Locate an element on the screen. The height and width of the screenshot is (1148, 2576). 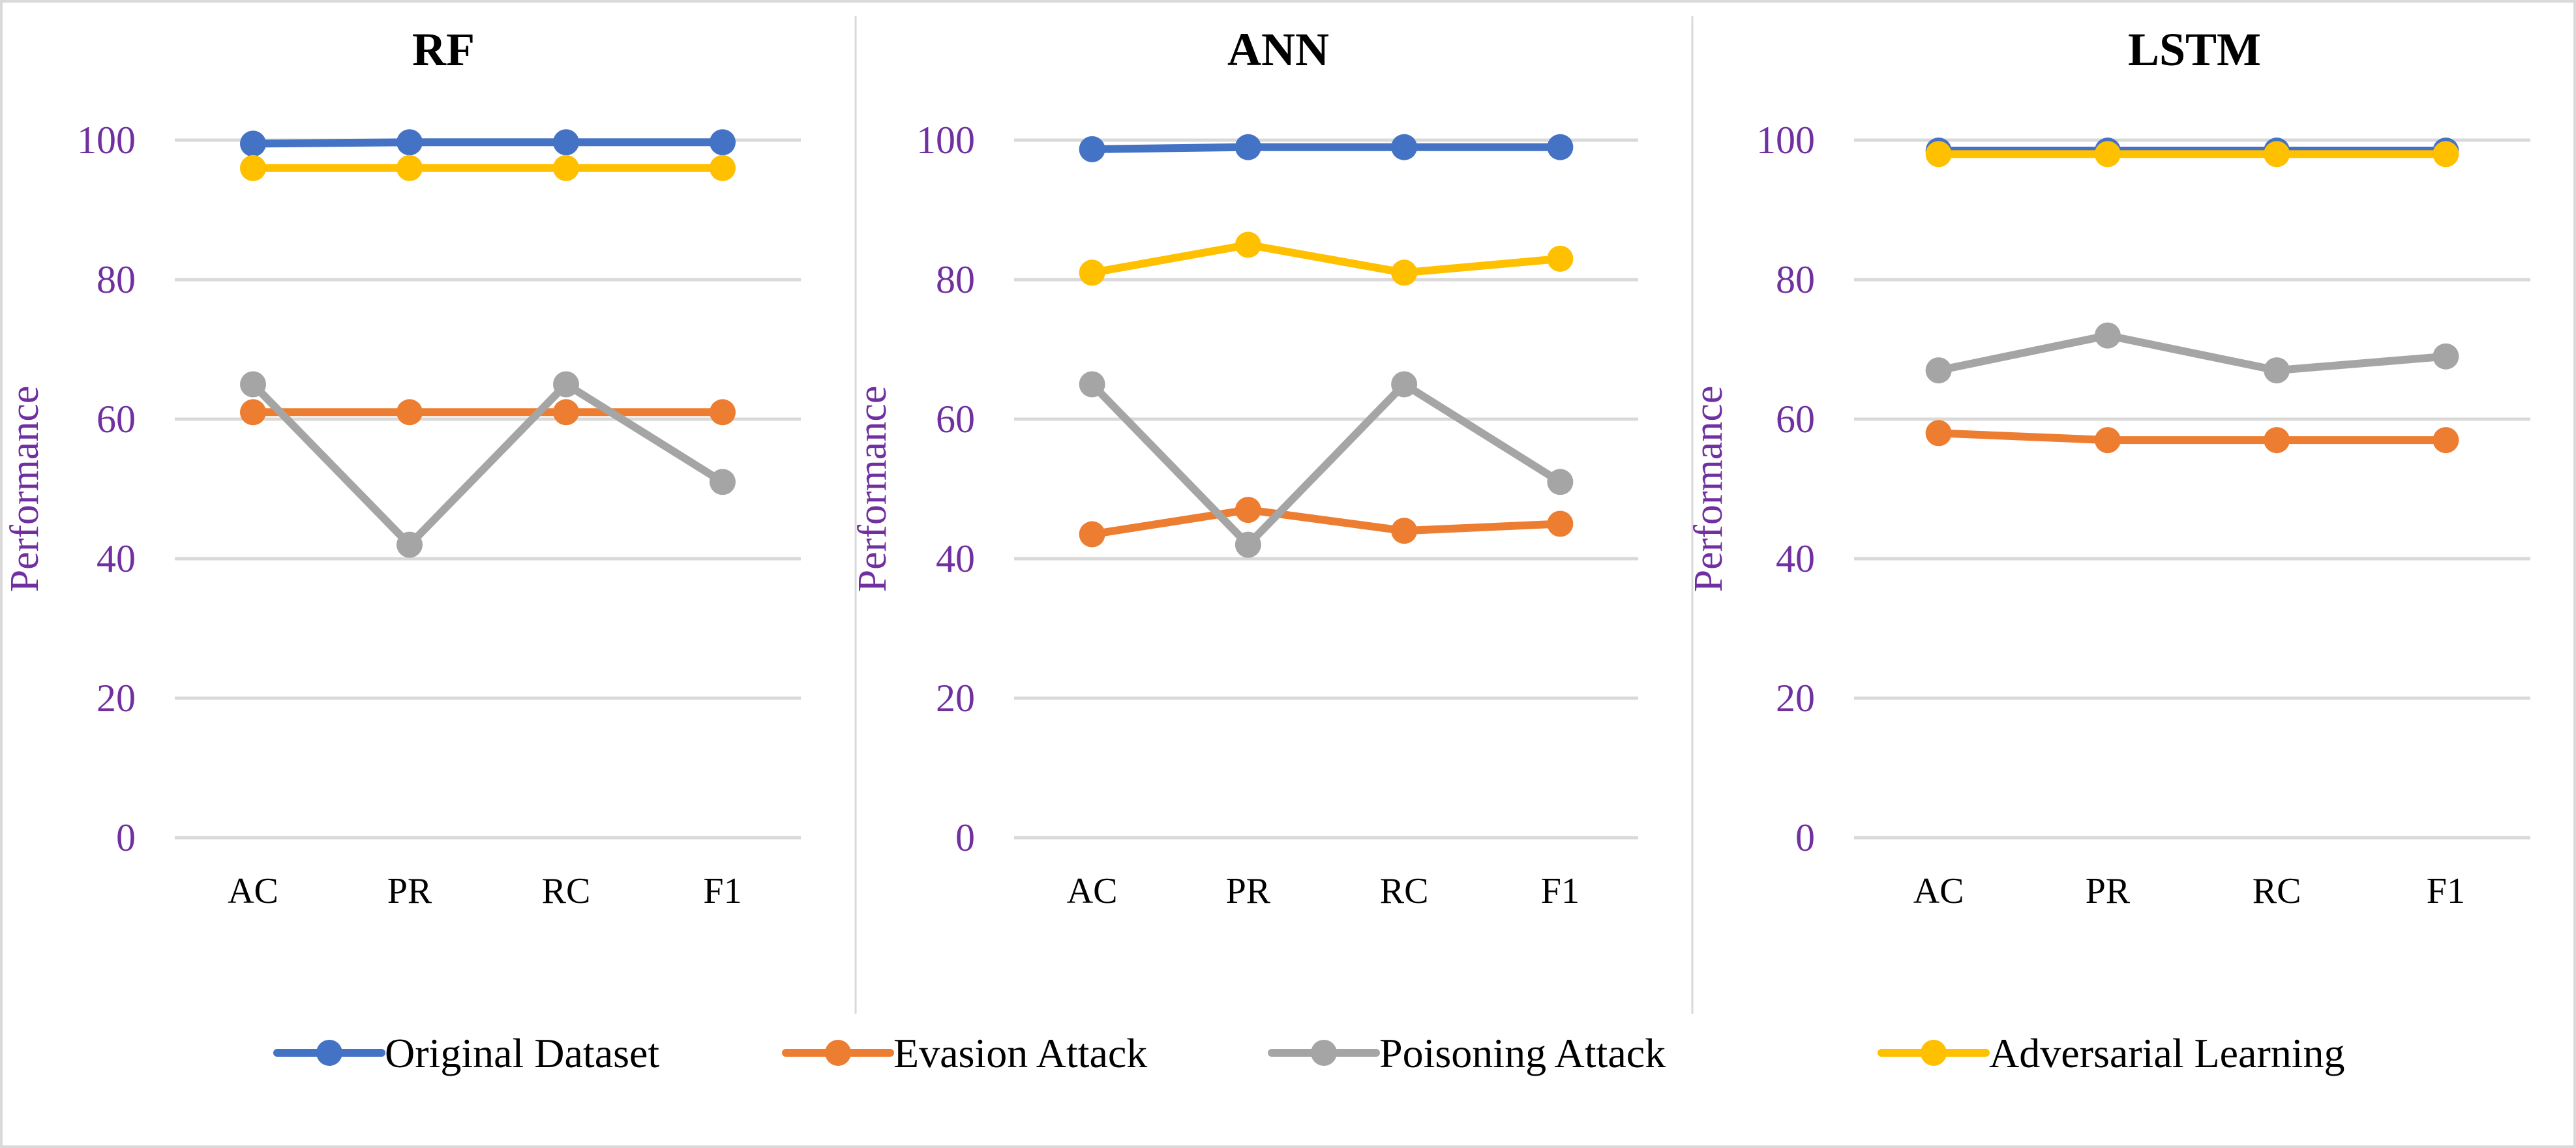
legend-label: Adversarial Learning is located at coordinates (2167, 1053).